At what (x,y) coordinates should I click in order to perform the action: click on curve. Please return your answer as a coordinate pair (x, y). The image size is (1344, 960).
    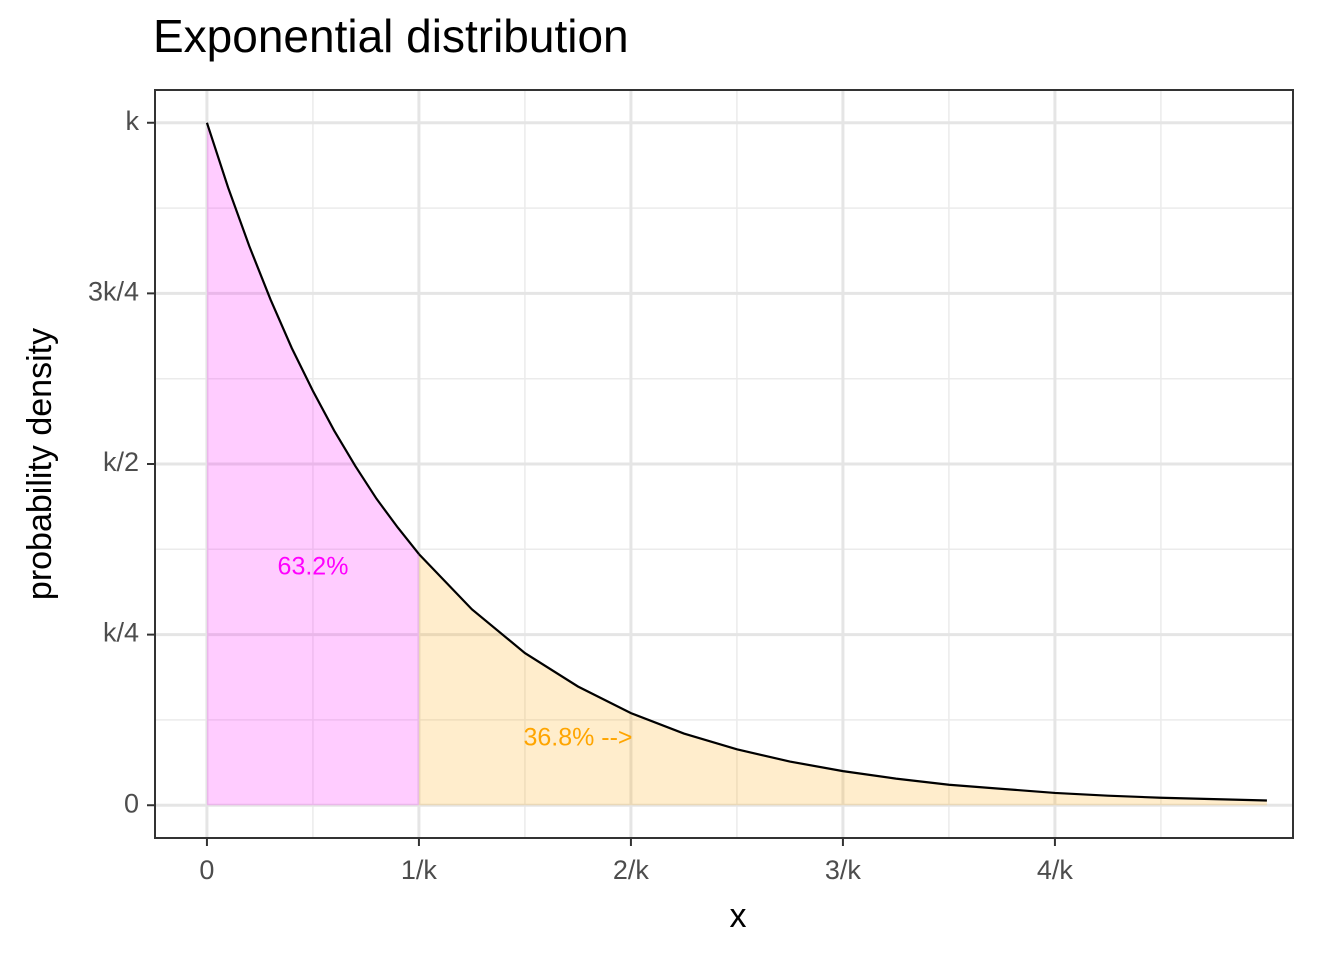
    Looking at the image, I should click on (312, 338).